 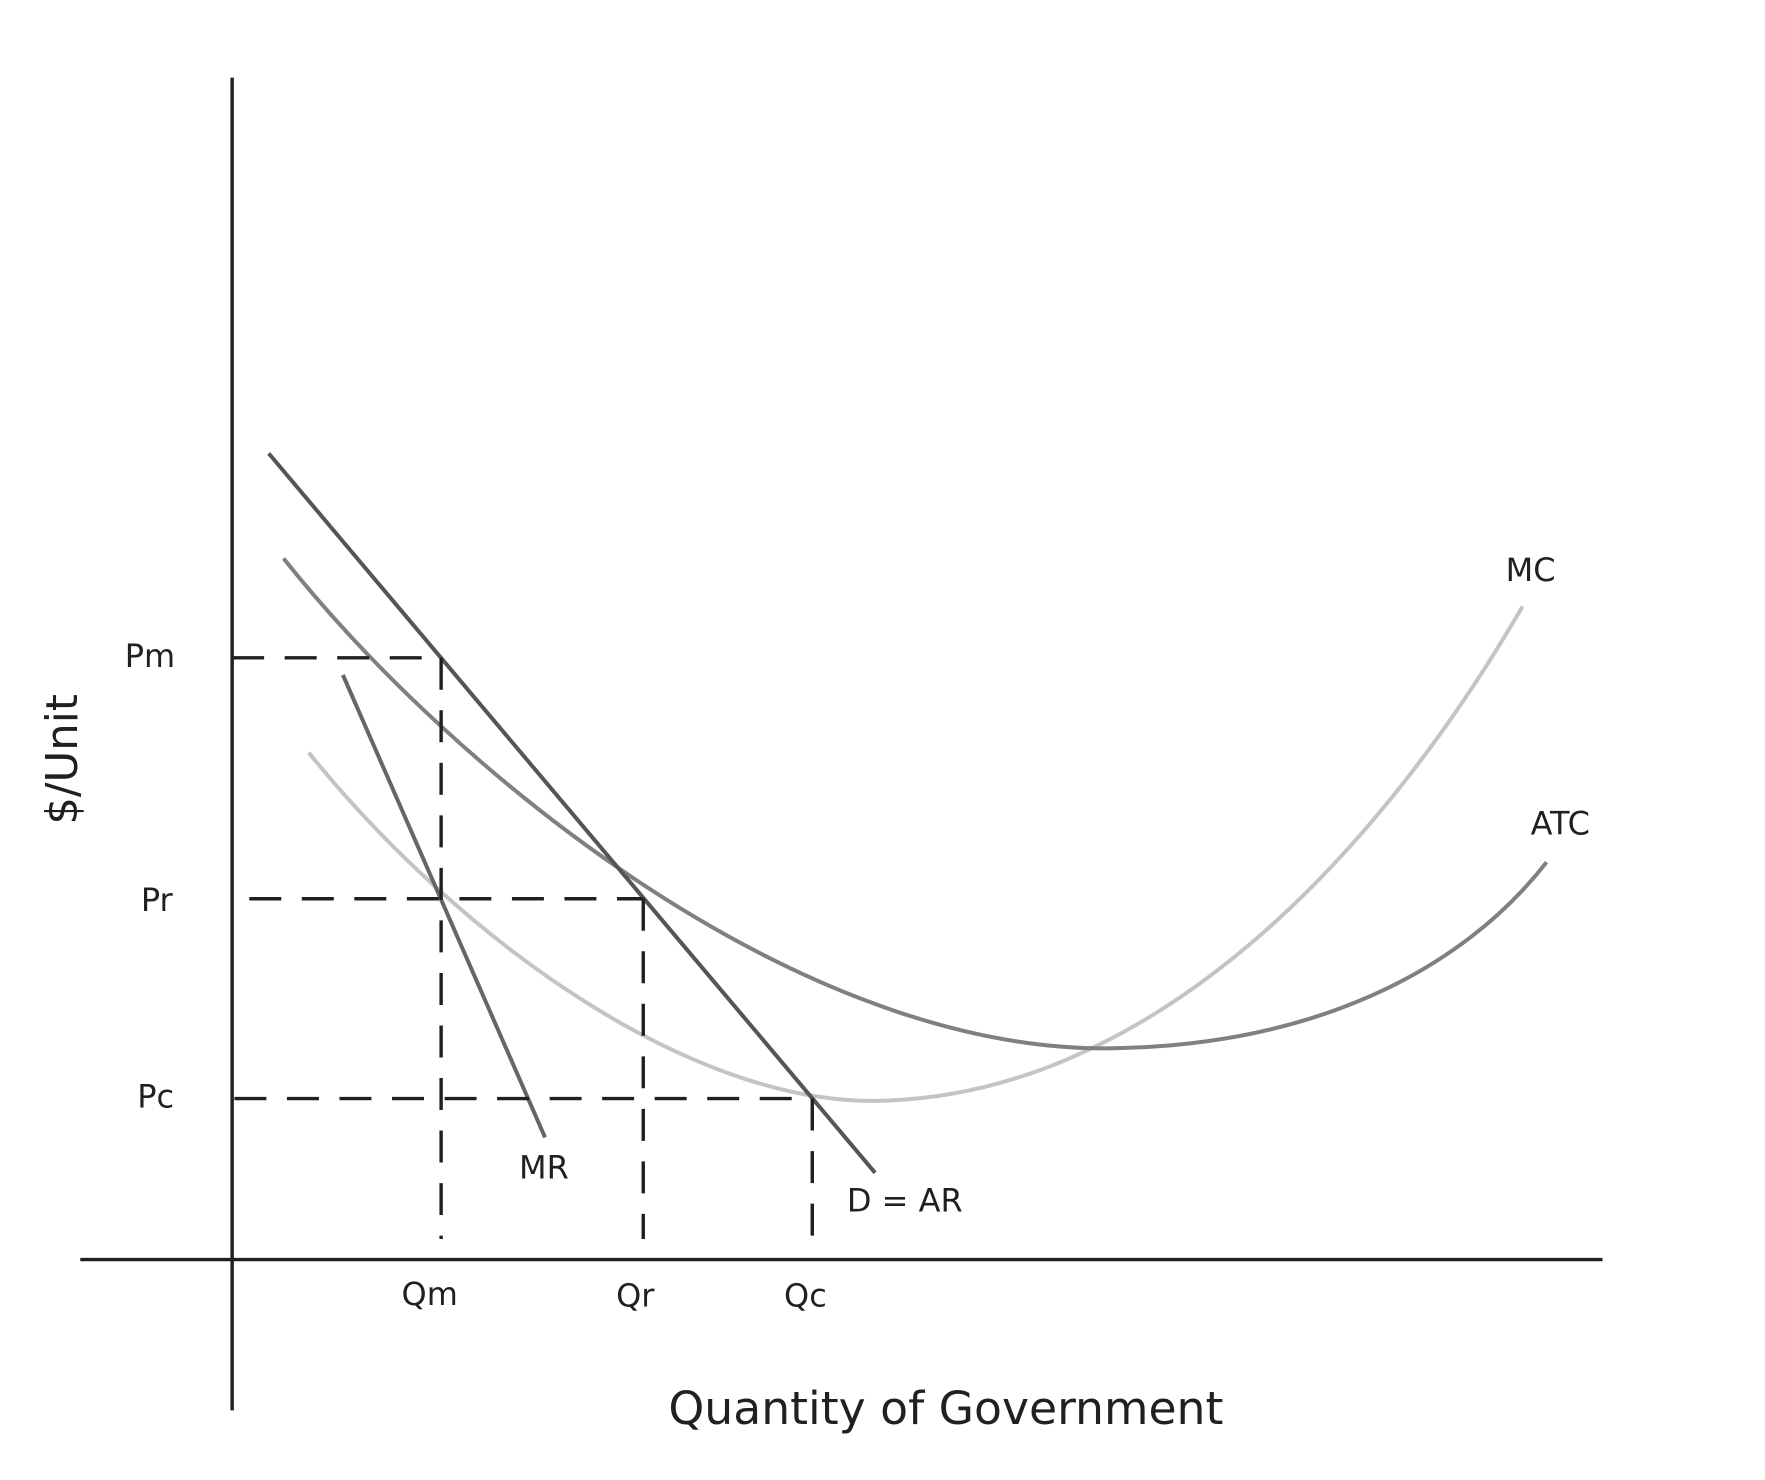 What do you see at coordinates (635, 1295) in the screenshot?
I see `quantity-label: Qr` at bounding box center [635, 1295].